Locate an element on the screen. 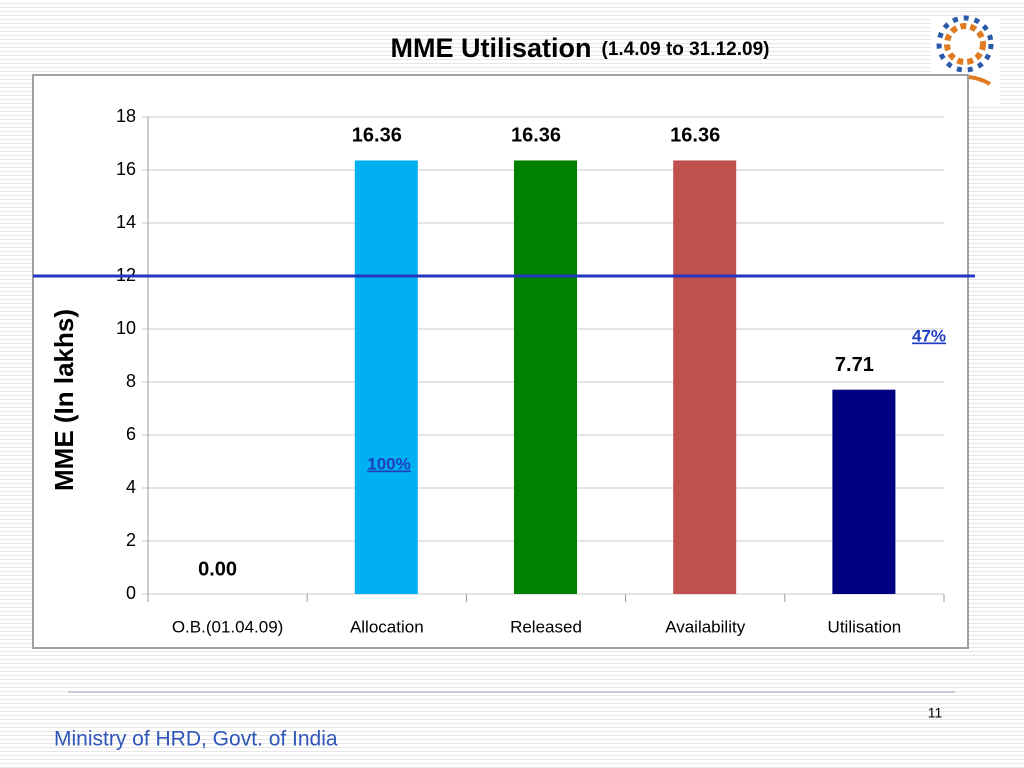 The width and height of the screenshot is (1024, 768). footer-text: Ministry of HRD, Govt. of India is located at coordinates (196, 739).